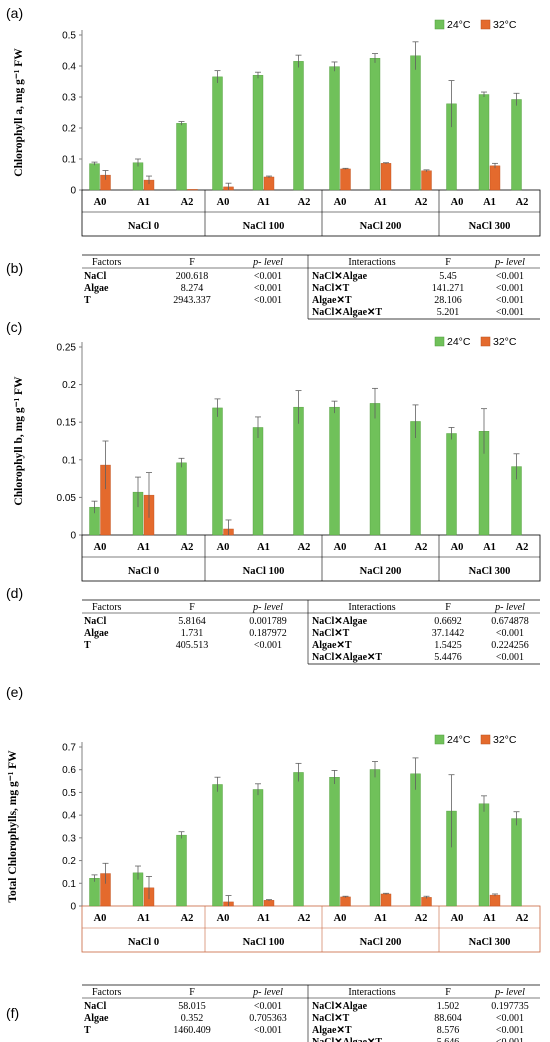 The height and width of the screenshot is (1042, 550). I want to click on table-f2-value: 5.45, so click(448, 276).